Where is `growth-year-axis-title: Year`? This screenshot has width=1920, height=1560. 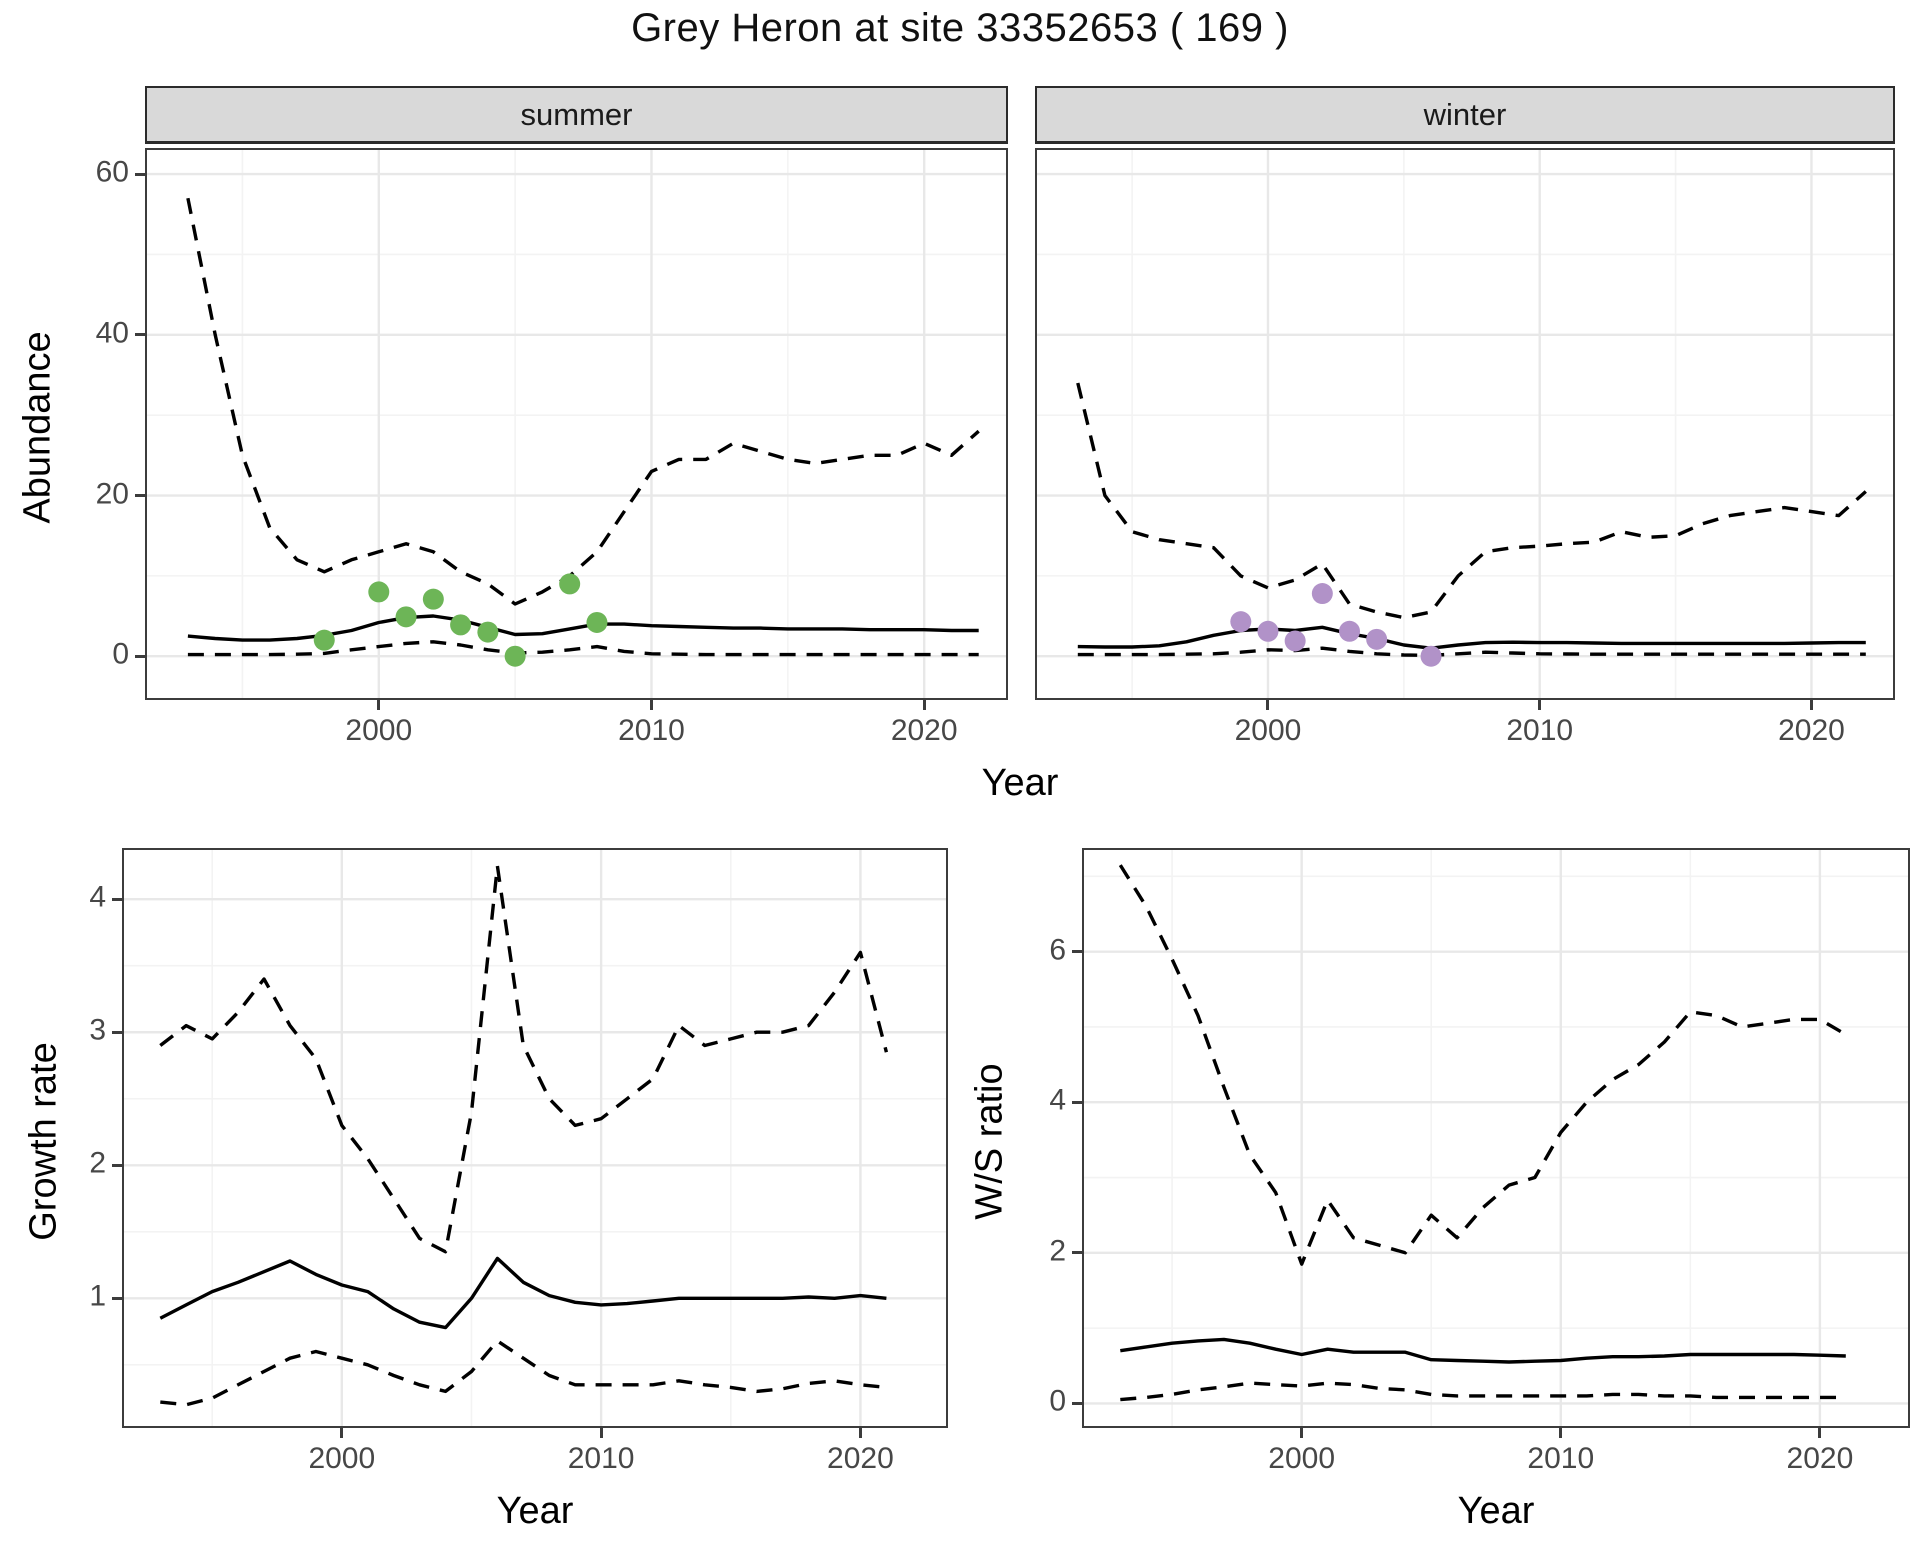 growth-year-axis-title: Year is located at coordinates (535, 1511).